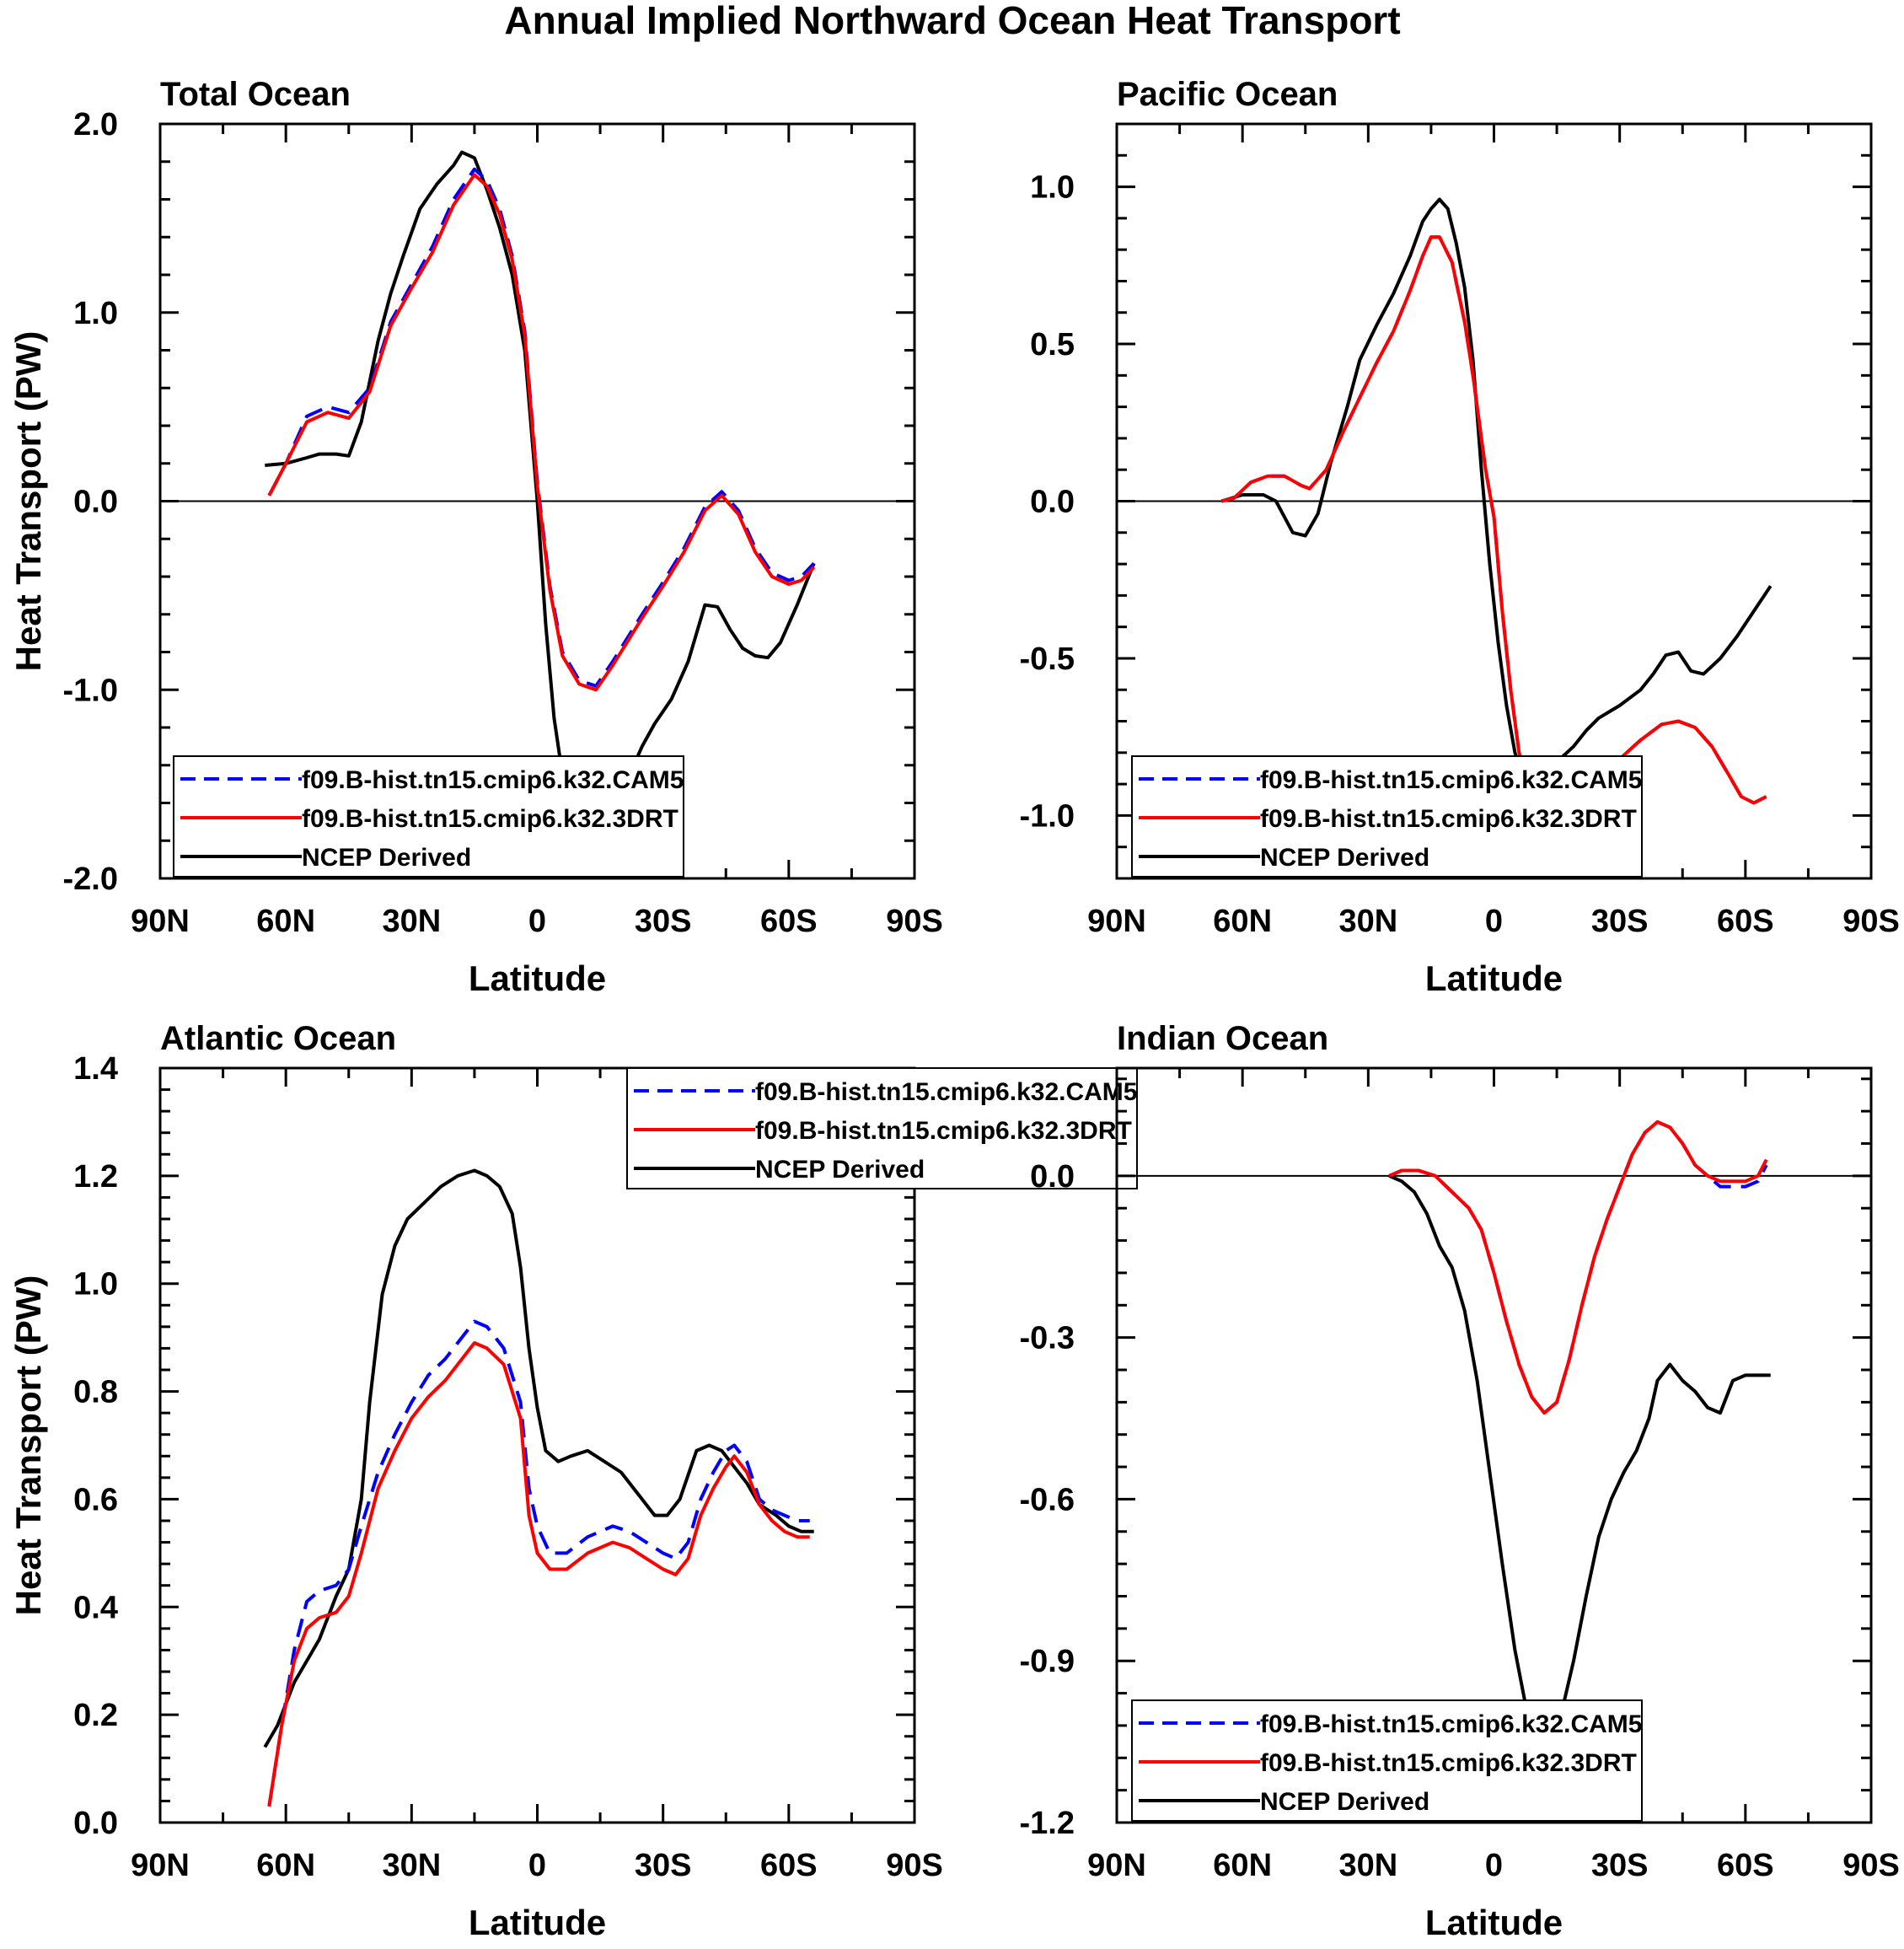 This screenshot has height=1949, width=1904. Describe the element at coordinates (95, 124) in the screenshot. I see `y-tick-label: 2.0` at that location.